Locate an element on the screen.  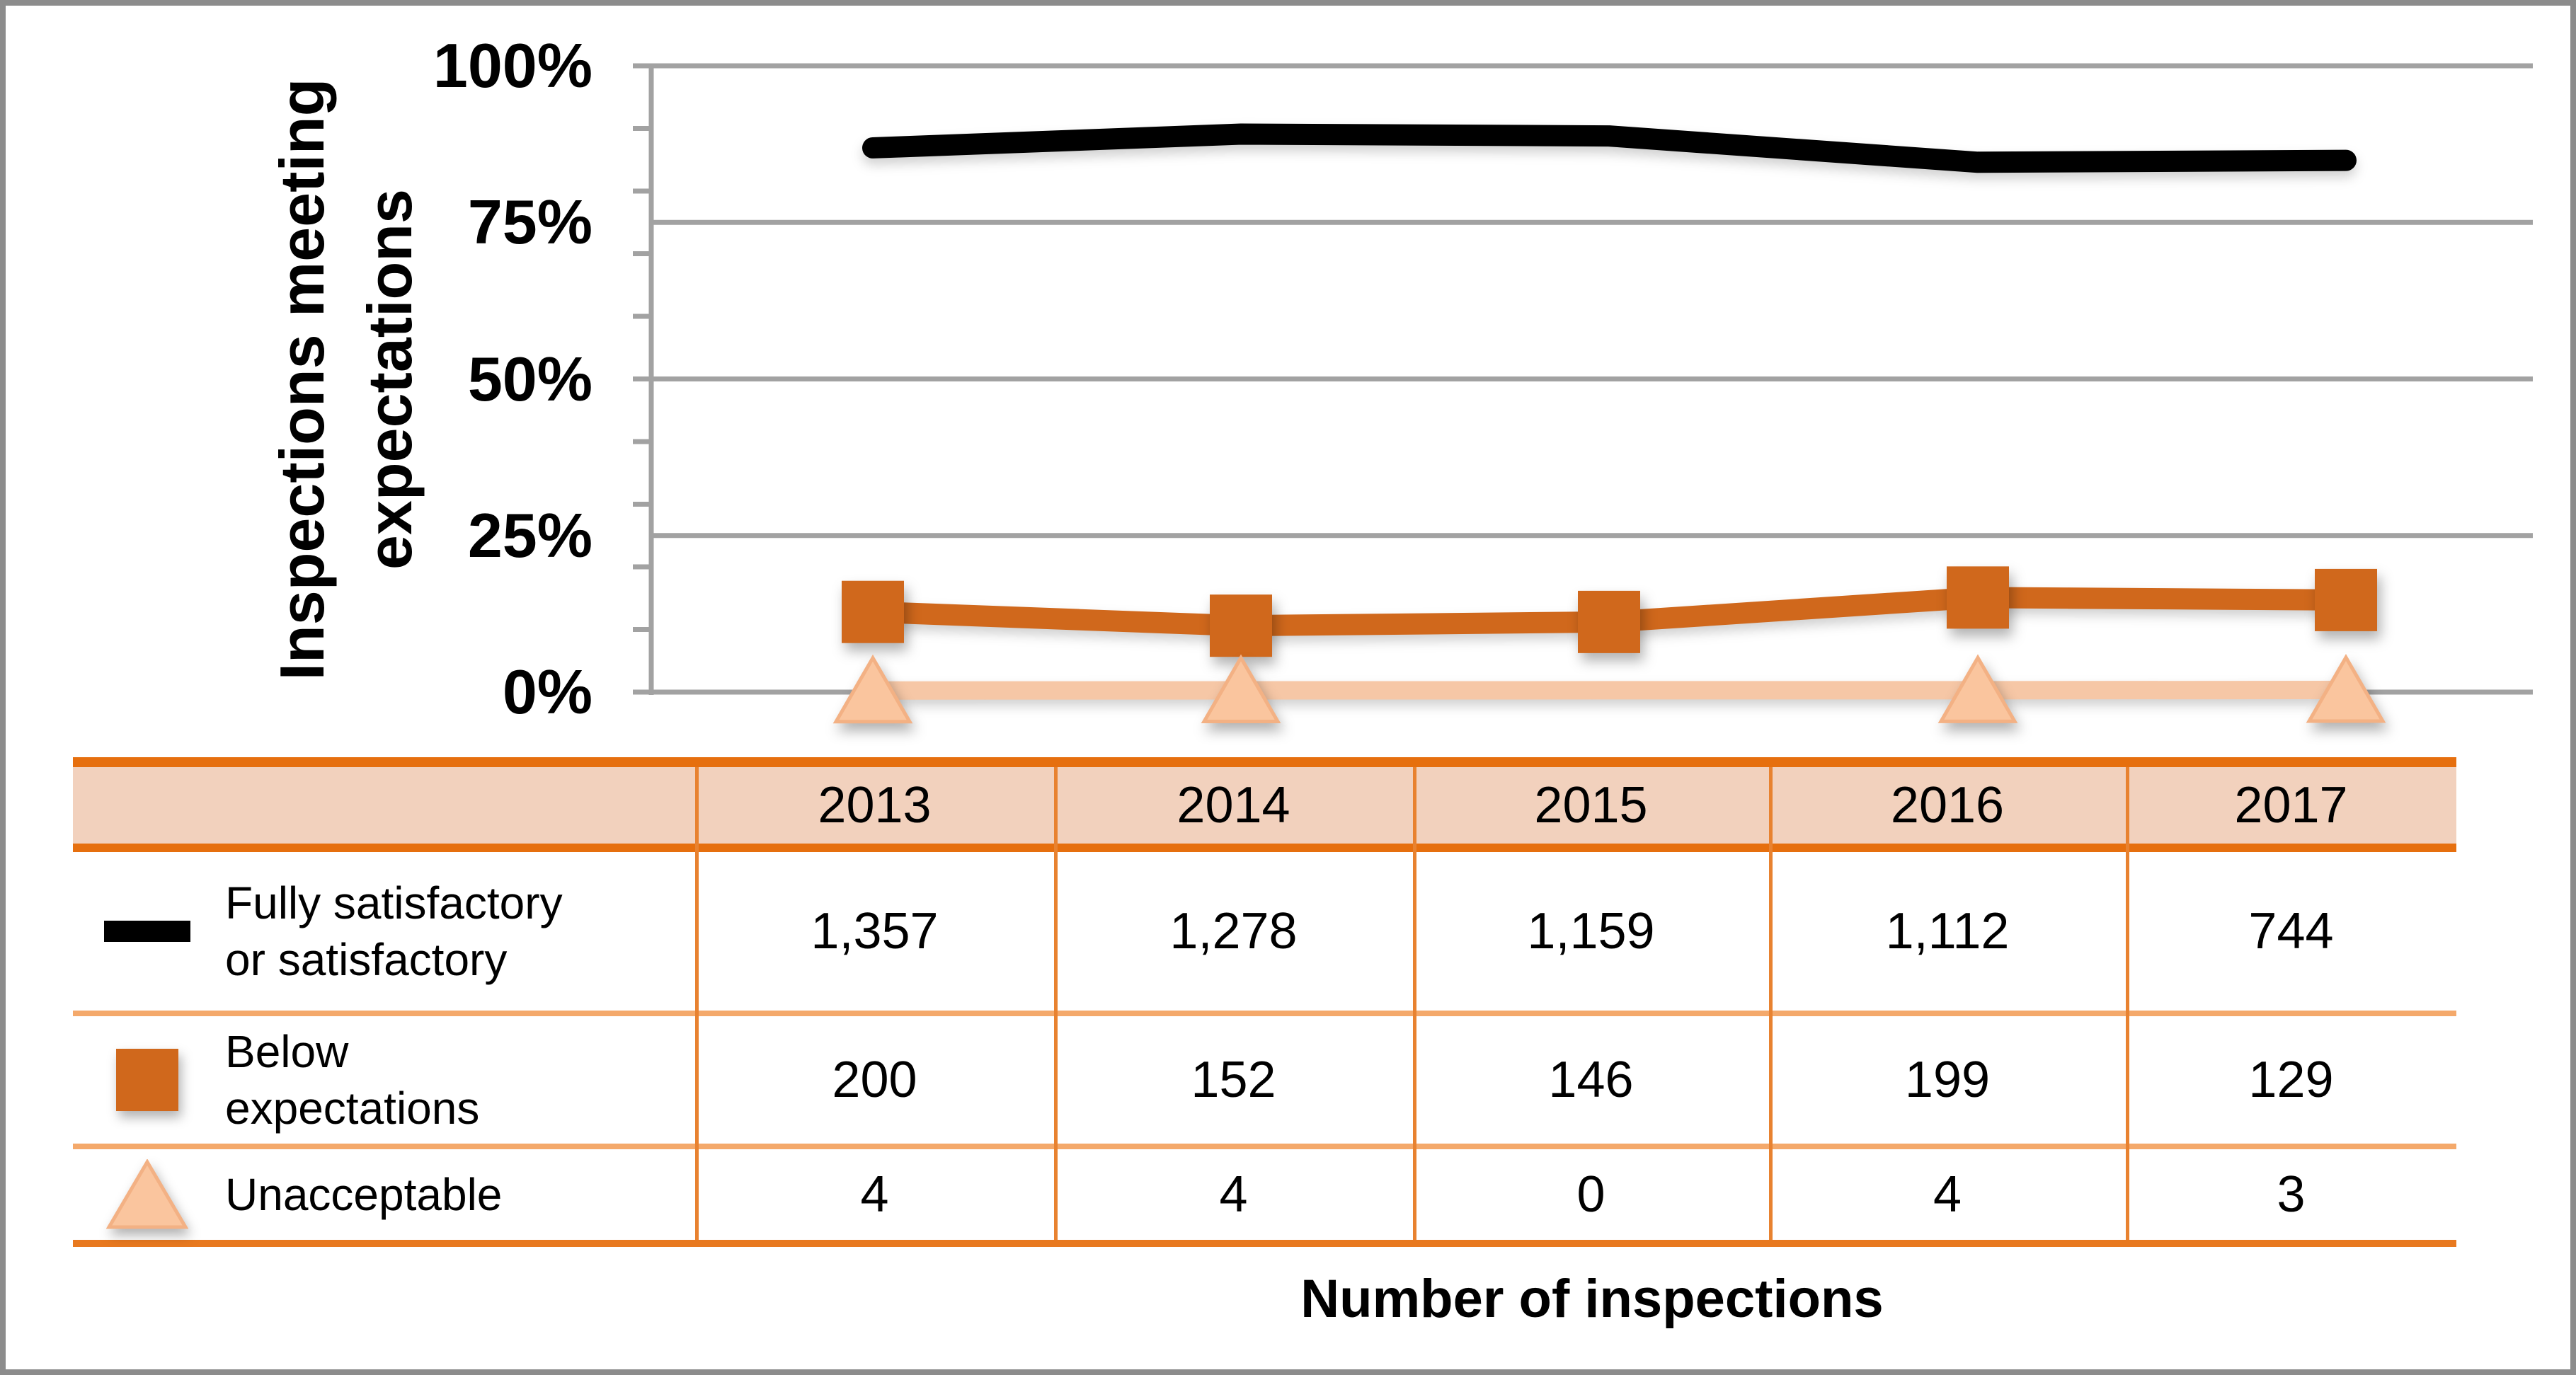
table-row-below-expectations: Below expectations 200 152 146 199 129 is located at coordinates (1264, 1082).